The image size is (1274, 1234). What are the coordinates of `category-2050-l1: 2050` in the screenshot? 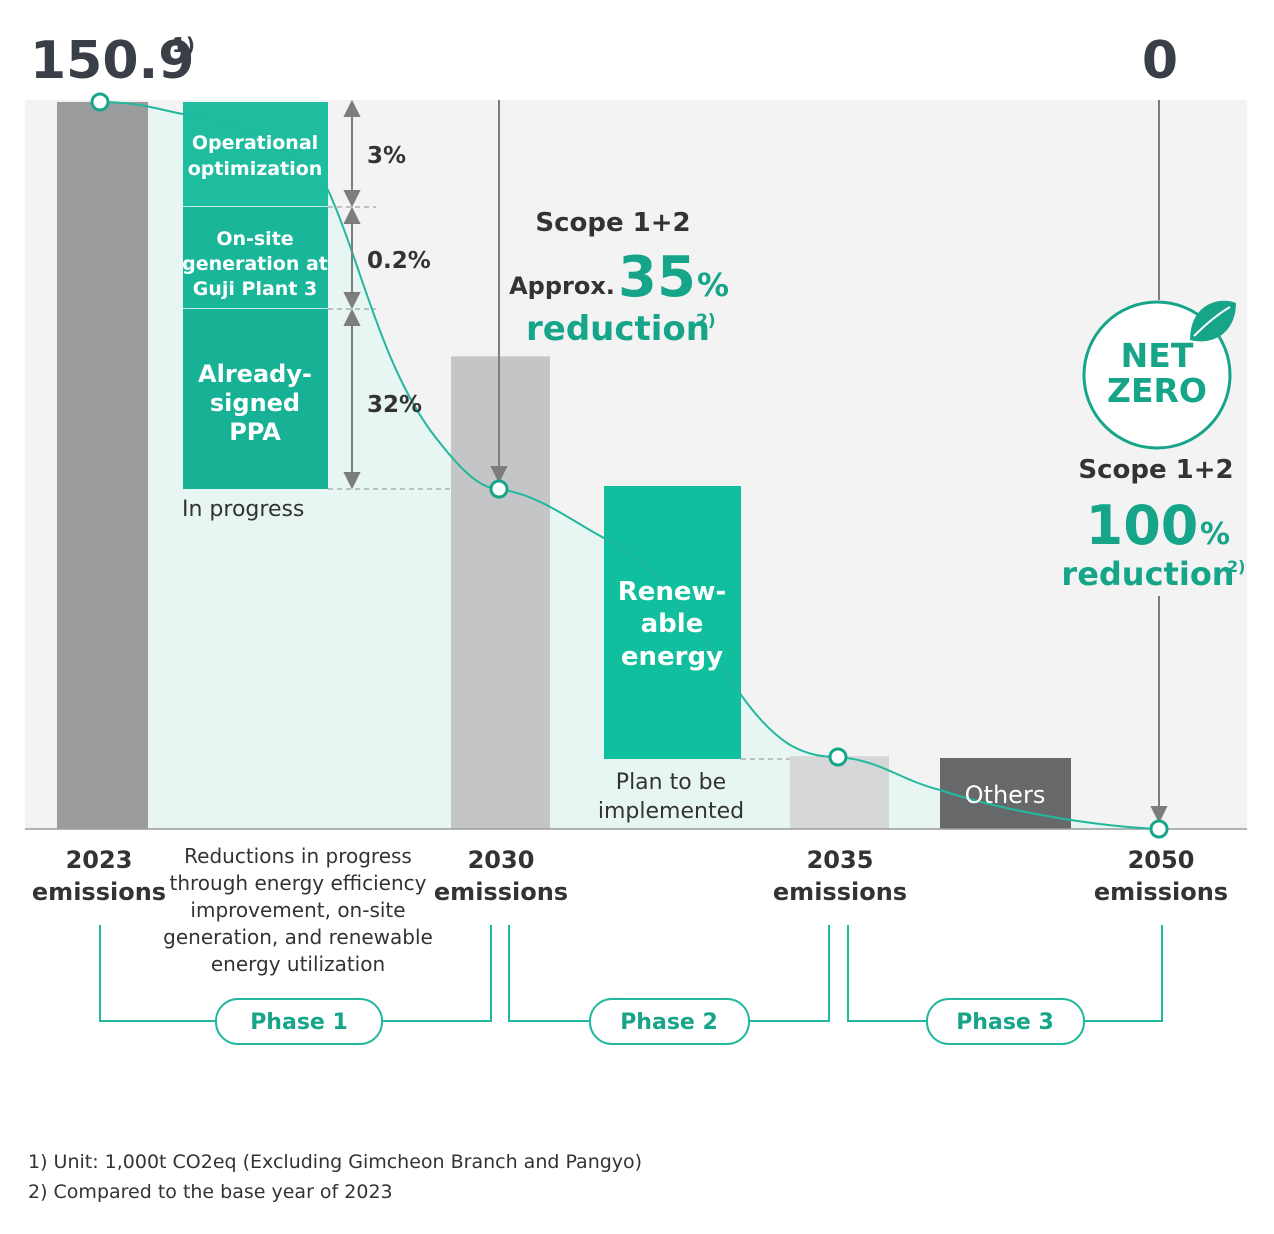 It's located at (1161, 860).